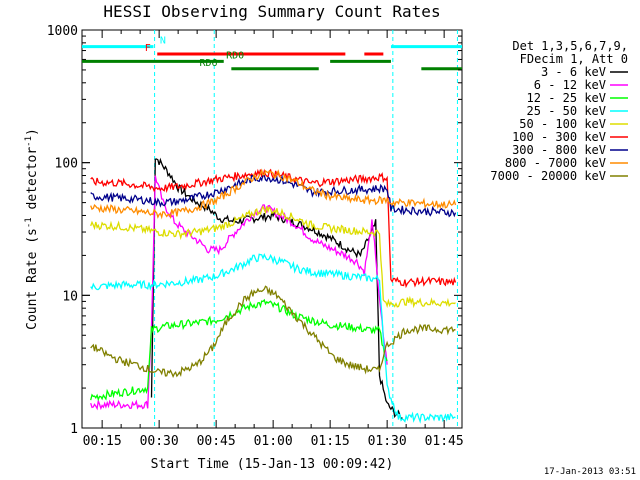 This screenshot has height=480, width=640. What do you see at coordinates (148, 48) in the screenshot?
I see `flag-label: F` at bounding box center [148, 48].